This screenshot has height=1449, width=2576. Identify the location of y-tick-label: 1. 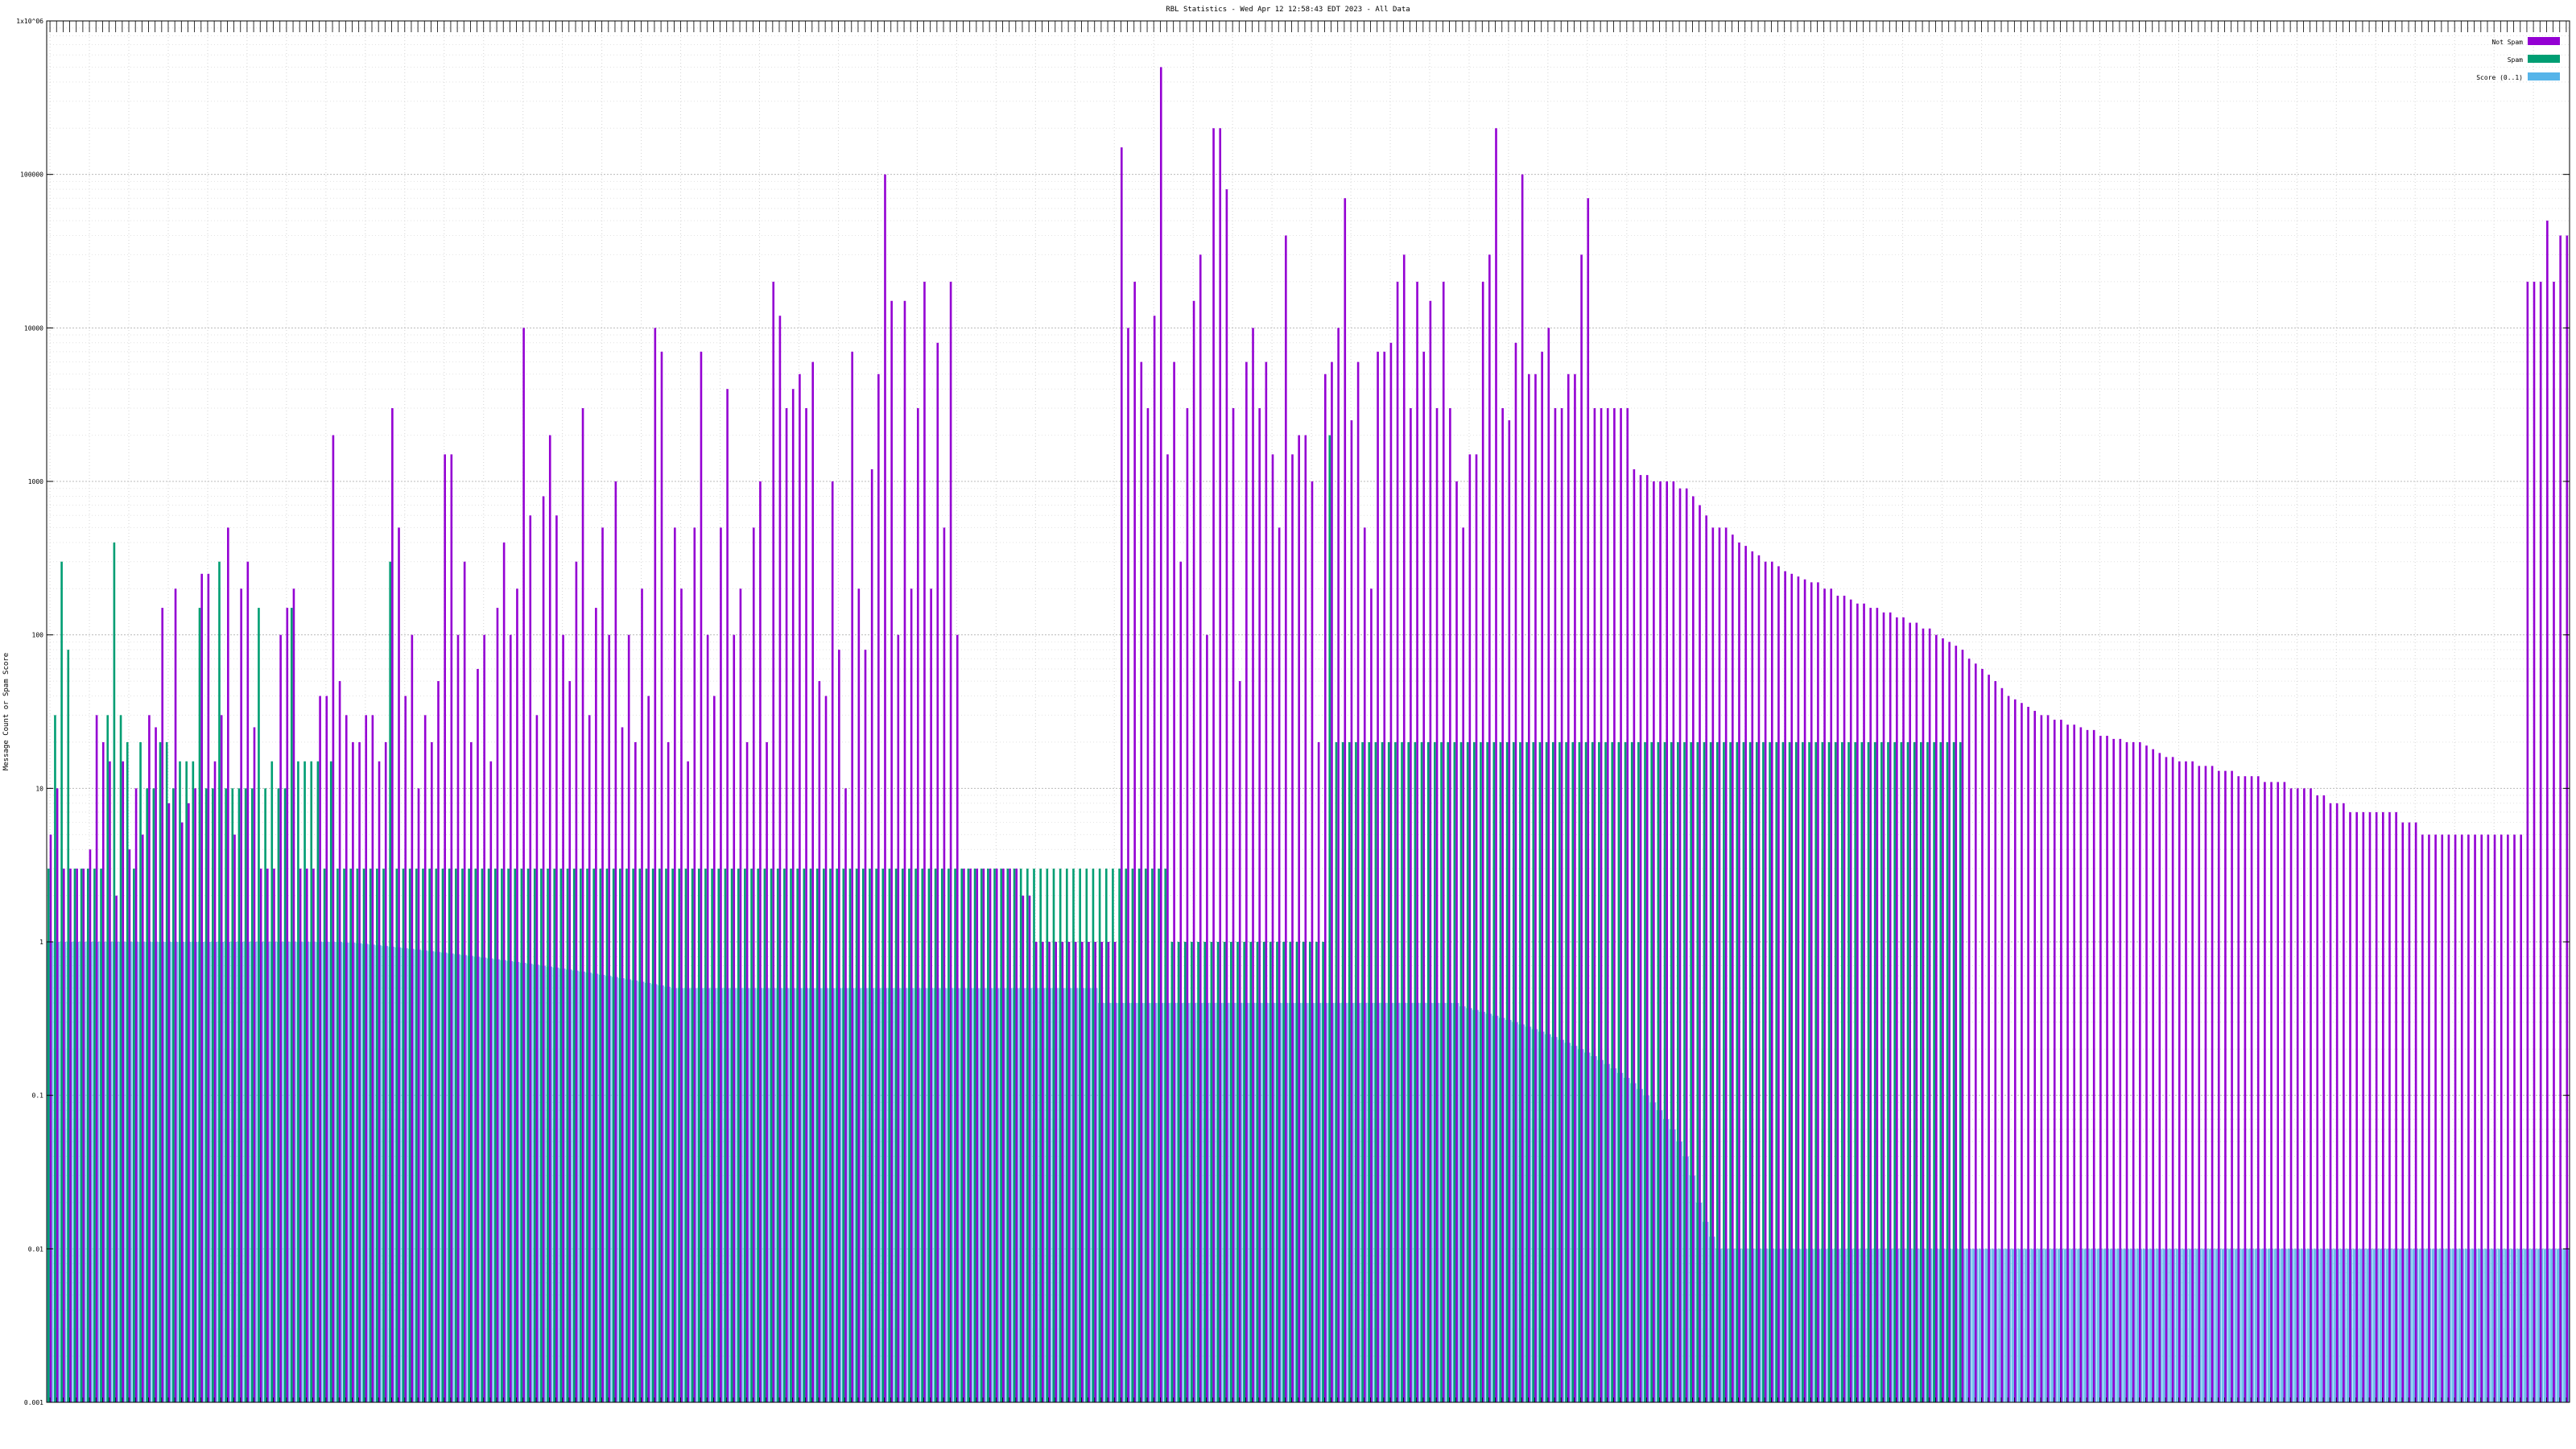
(41, 942).